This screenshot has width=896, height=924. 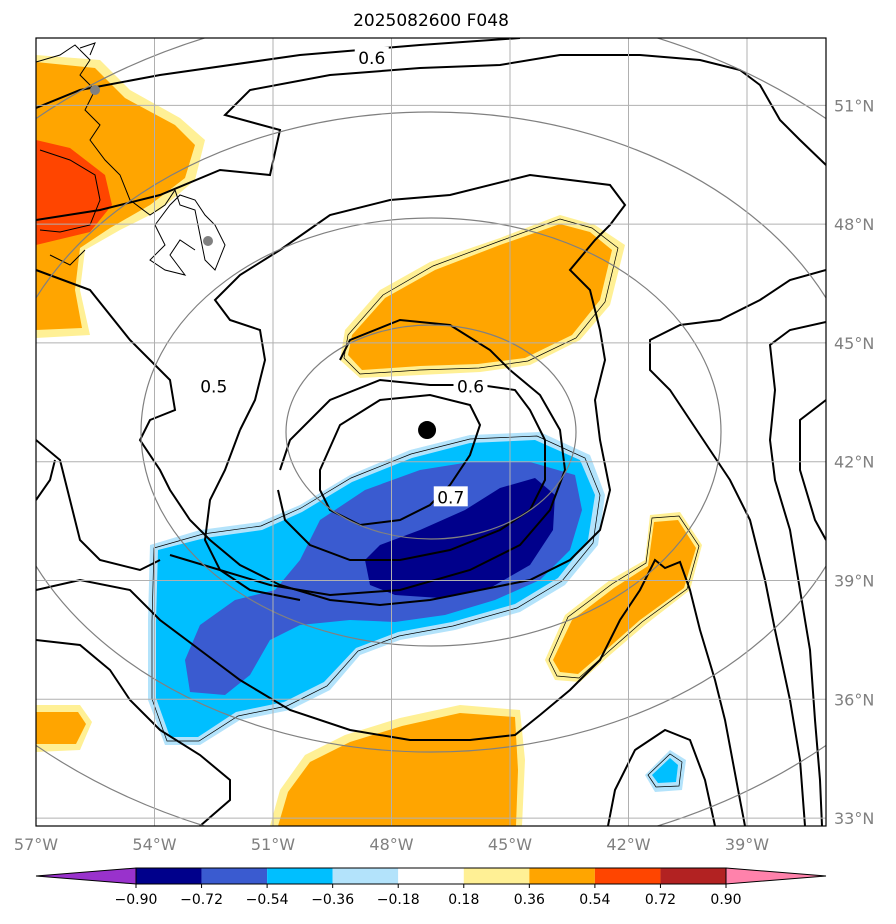 What do you see at coordinates (431, 21) in the screenshot?
I see `chart-title: 2025082600 F048` at bounding box center [431, 21].